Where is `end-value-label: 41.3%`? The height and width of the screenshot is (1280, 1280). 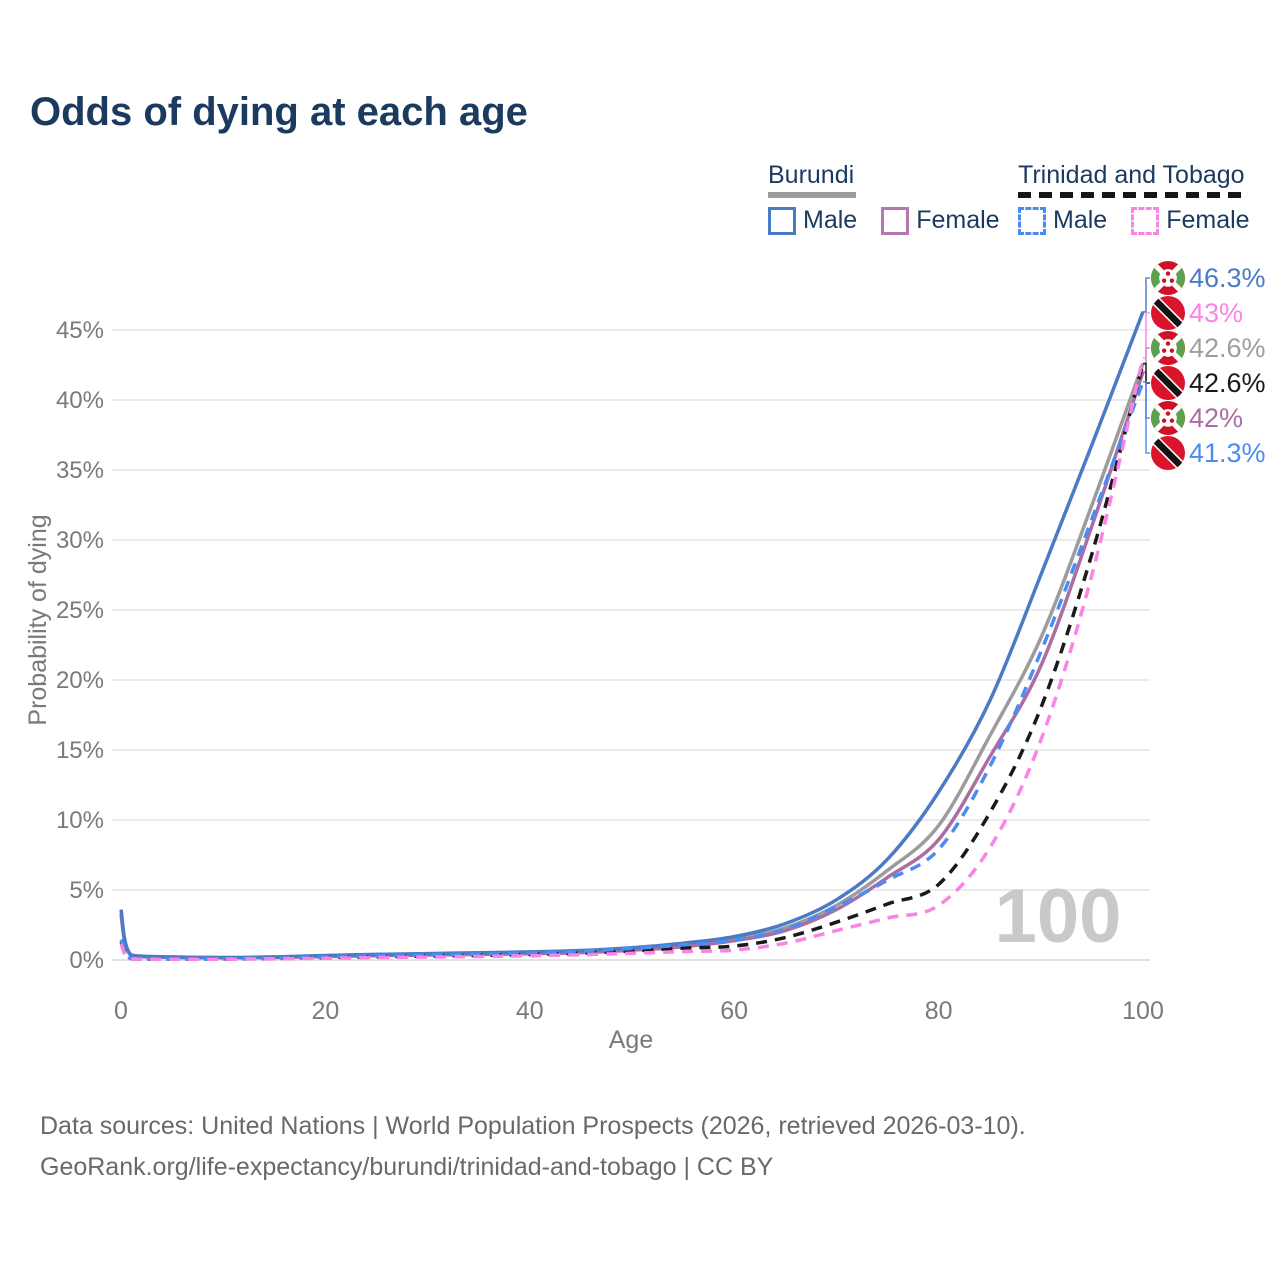
end-value-label: 41.3% is located at coordinates (1227, 453).